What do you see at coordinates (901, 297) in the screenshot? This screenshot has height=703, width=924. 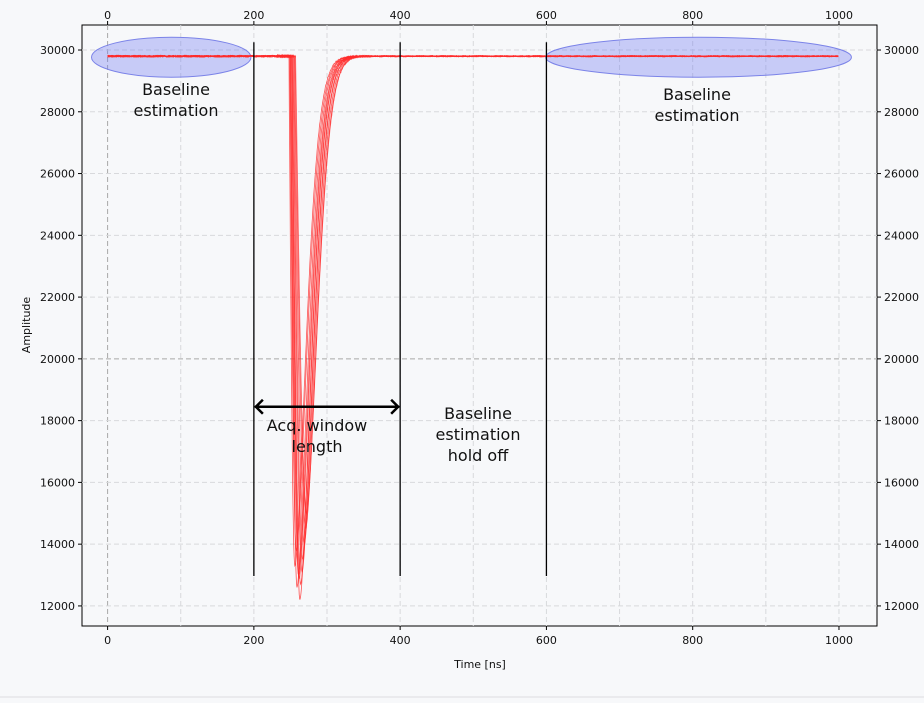 I see `y-tick-label-right: 22000` at bounding box center [901, 297].